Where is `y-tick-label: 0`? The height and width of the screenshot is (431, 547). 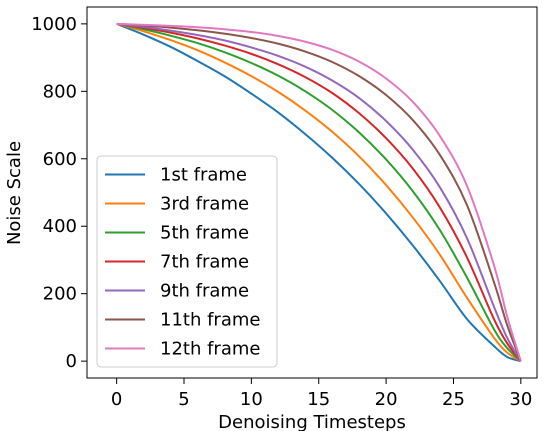 y-tick-label: 0 is located at coordinates (71, 361).